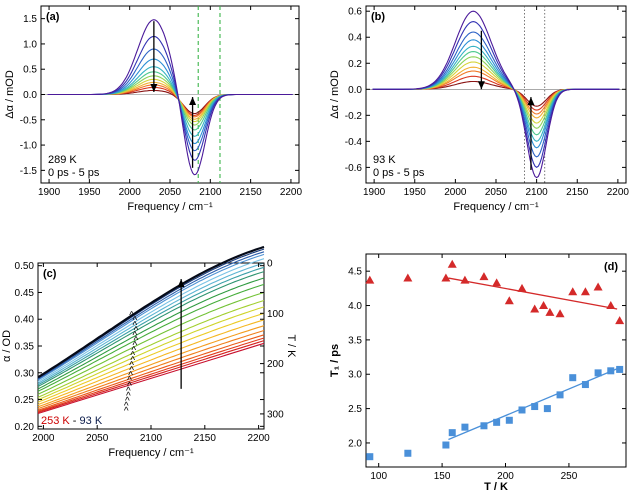 This screenshot has height=498, width=642. Describe the element at coordinates (55, 421) in the screenshot. I see `legend-hot-temp: 253 K` at that location.